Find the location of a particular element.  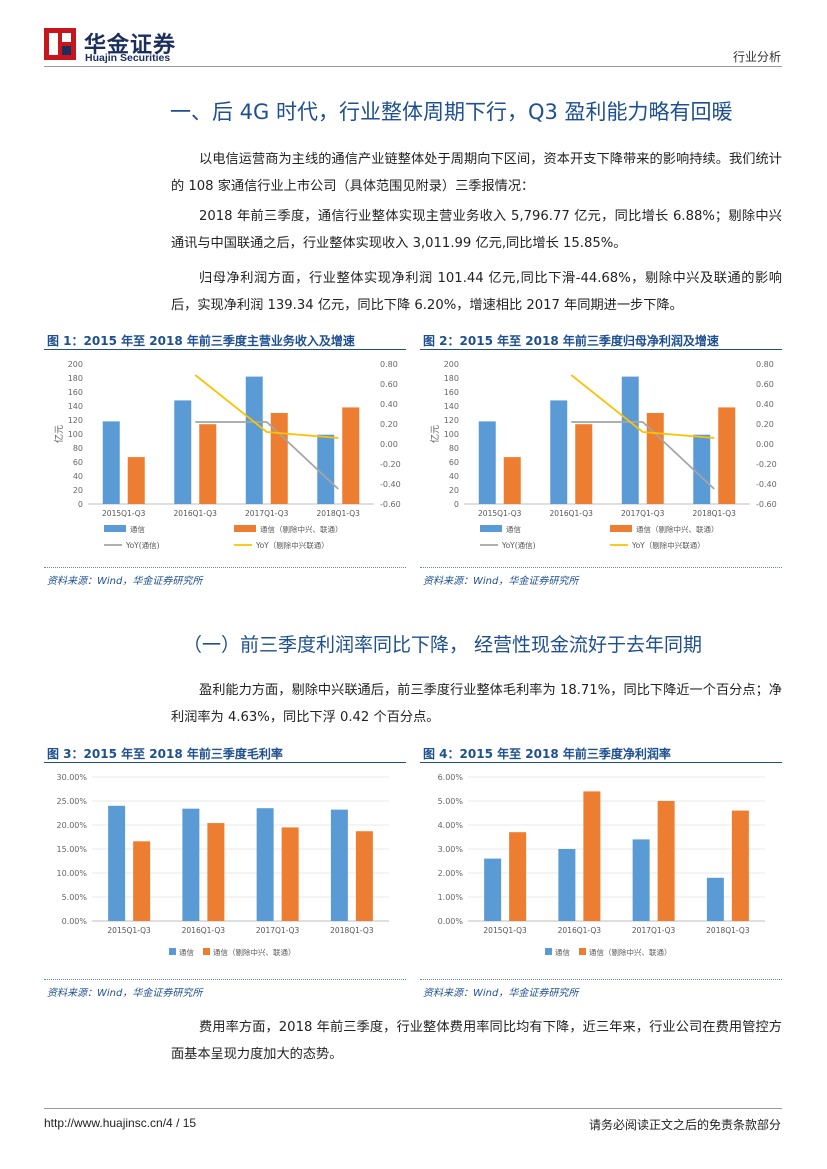

legend-swatch is located at coordinates (115, 528).